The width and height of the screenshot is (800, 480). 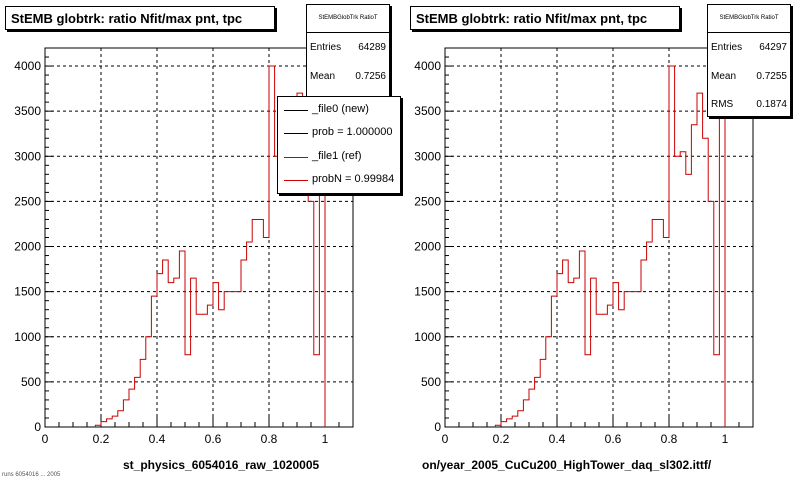 I want to click on left-stats-mean-value: 0.7256, so click(x=370, y=76).